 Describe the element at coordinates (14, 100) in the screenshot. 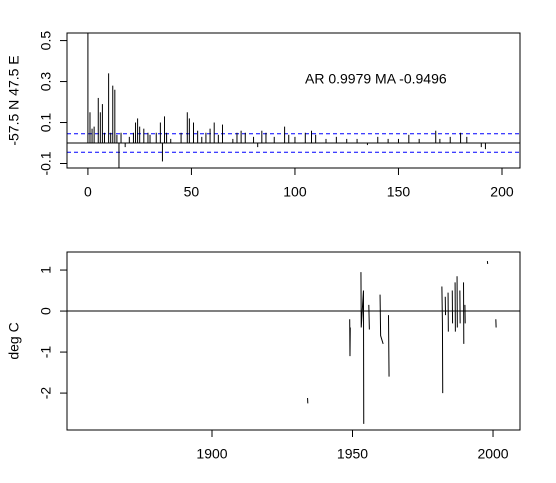

I see `y-axis-label: -57.5 N 47.5 E` at that location.